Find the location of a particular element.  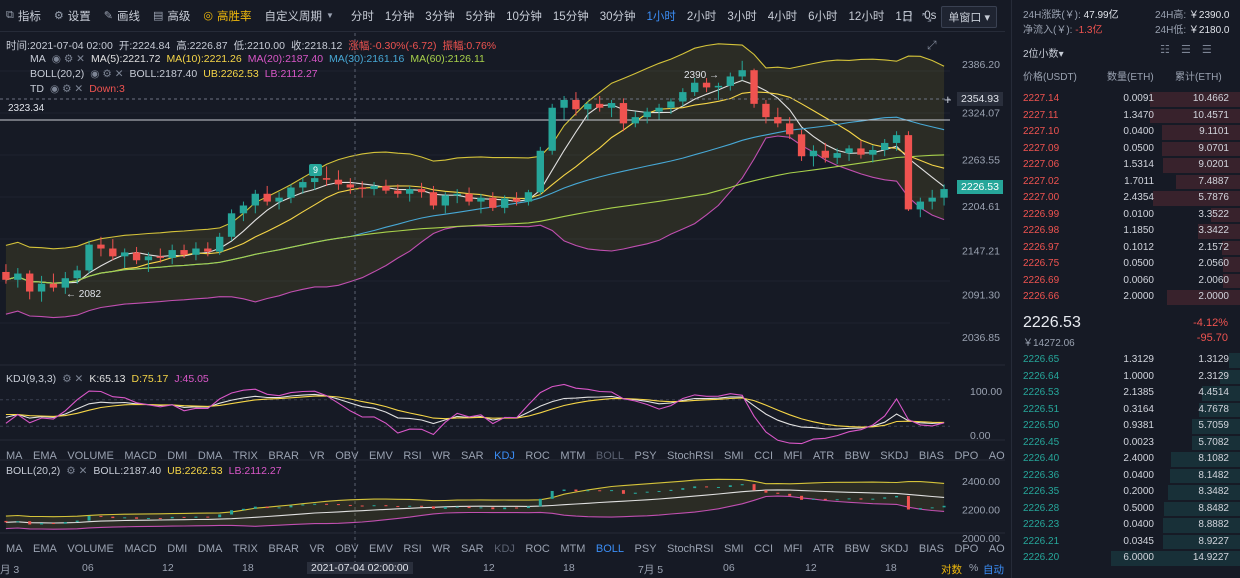

period-11: 6小时 is located at coordinates (823, 16).